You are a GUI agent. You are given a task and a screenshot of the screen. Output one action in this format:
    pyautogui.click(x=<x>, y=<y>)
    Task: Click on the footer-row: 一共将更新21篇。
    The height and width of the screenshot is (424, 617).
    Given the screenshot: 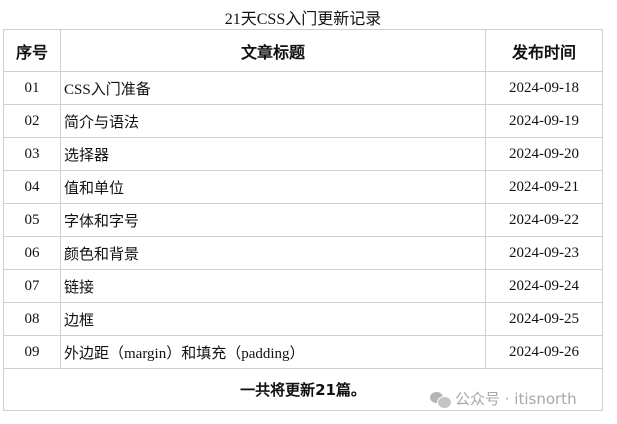 What is the action you would take?
    pyautogui.click(x=303, y=389)
    